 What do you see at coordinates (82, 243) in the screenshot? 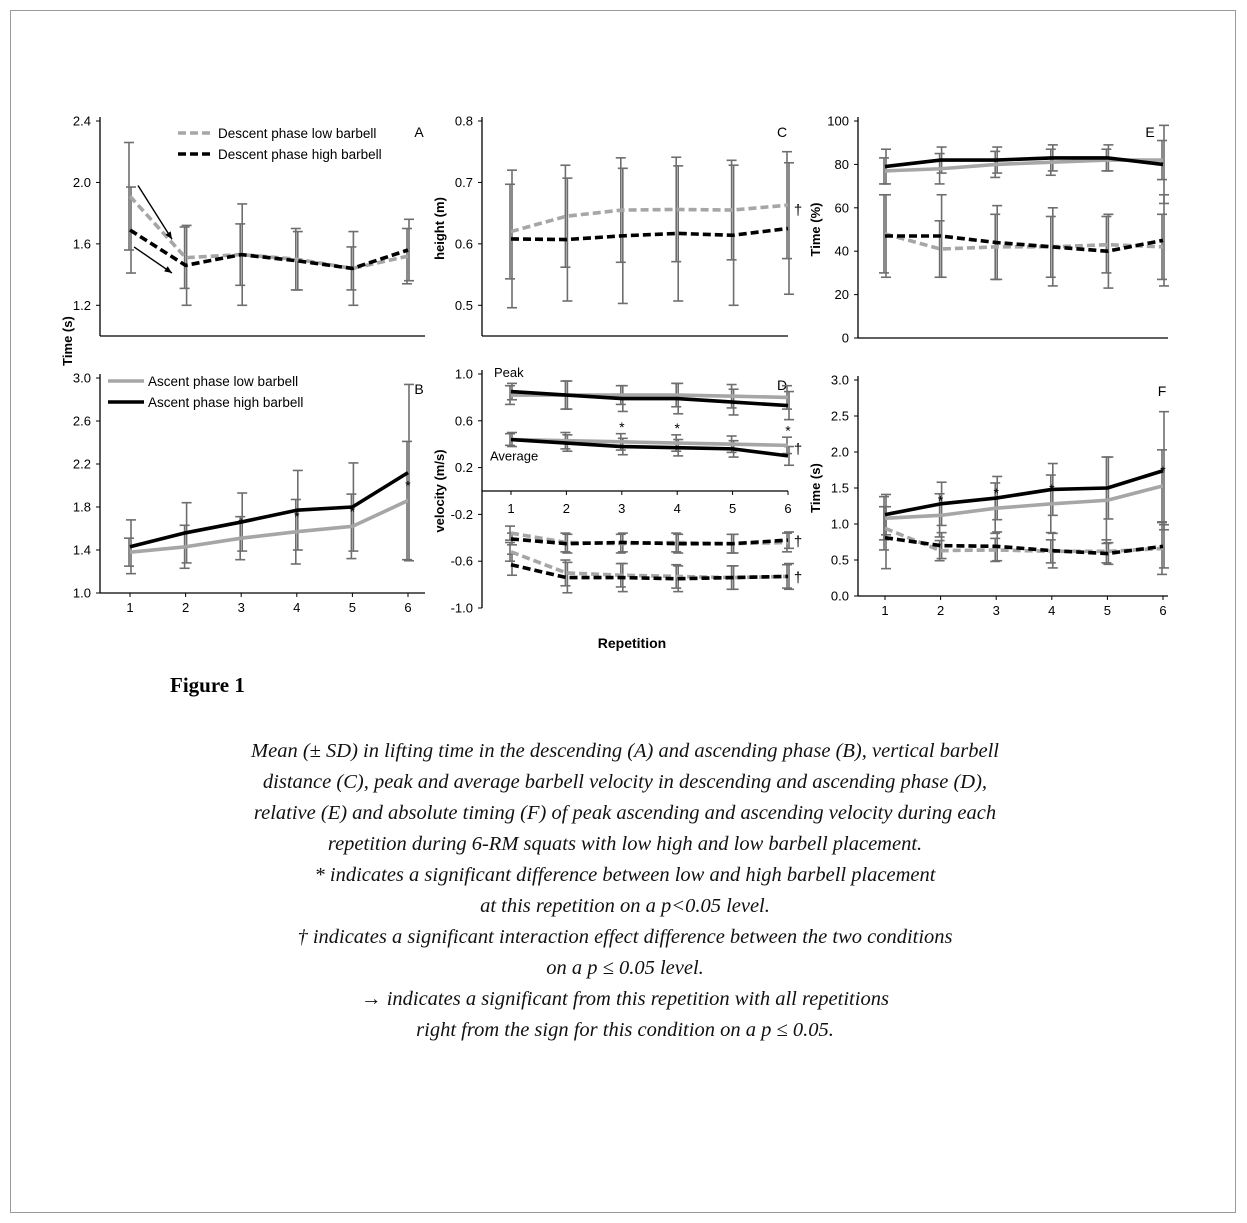
I see `y-tick-label: 1.6` at bounding box center [82, 243].